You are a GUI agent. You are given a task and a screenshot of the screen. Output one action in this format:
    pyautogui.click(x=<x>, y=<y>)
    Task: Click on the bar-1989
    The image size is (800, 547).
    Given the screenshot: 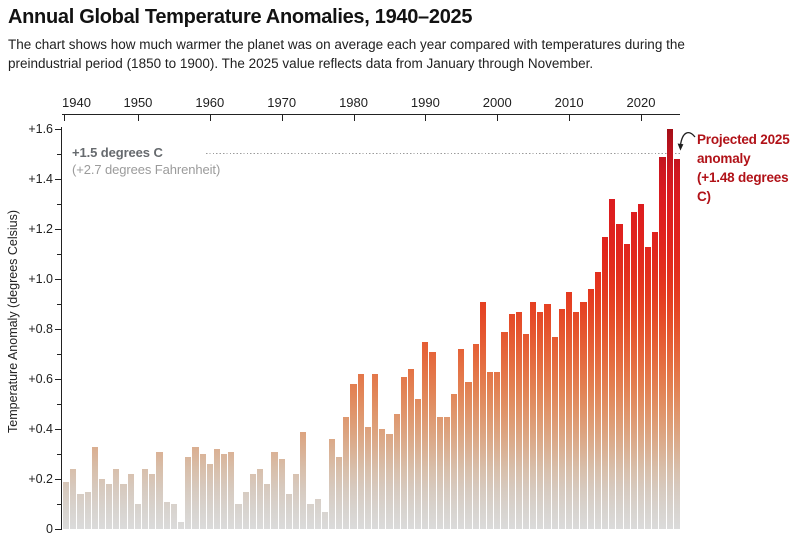 What is the action you would take?
    pyautogui.click(x=418, y=464)
    